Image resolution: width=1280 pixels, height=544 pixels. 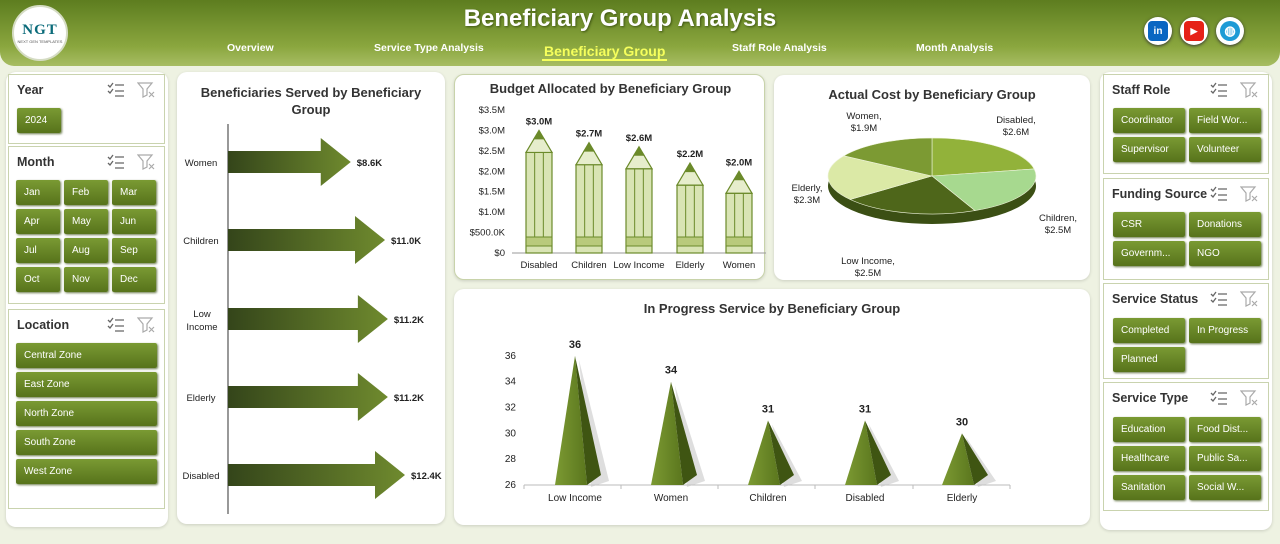 I want to click on category-label: Income, so click(x=201, y=327).